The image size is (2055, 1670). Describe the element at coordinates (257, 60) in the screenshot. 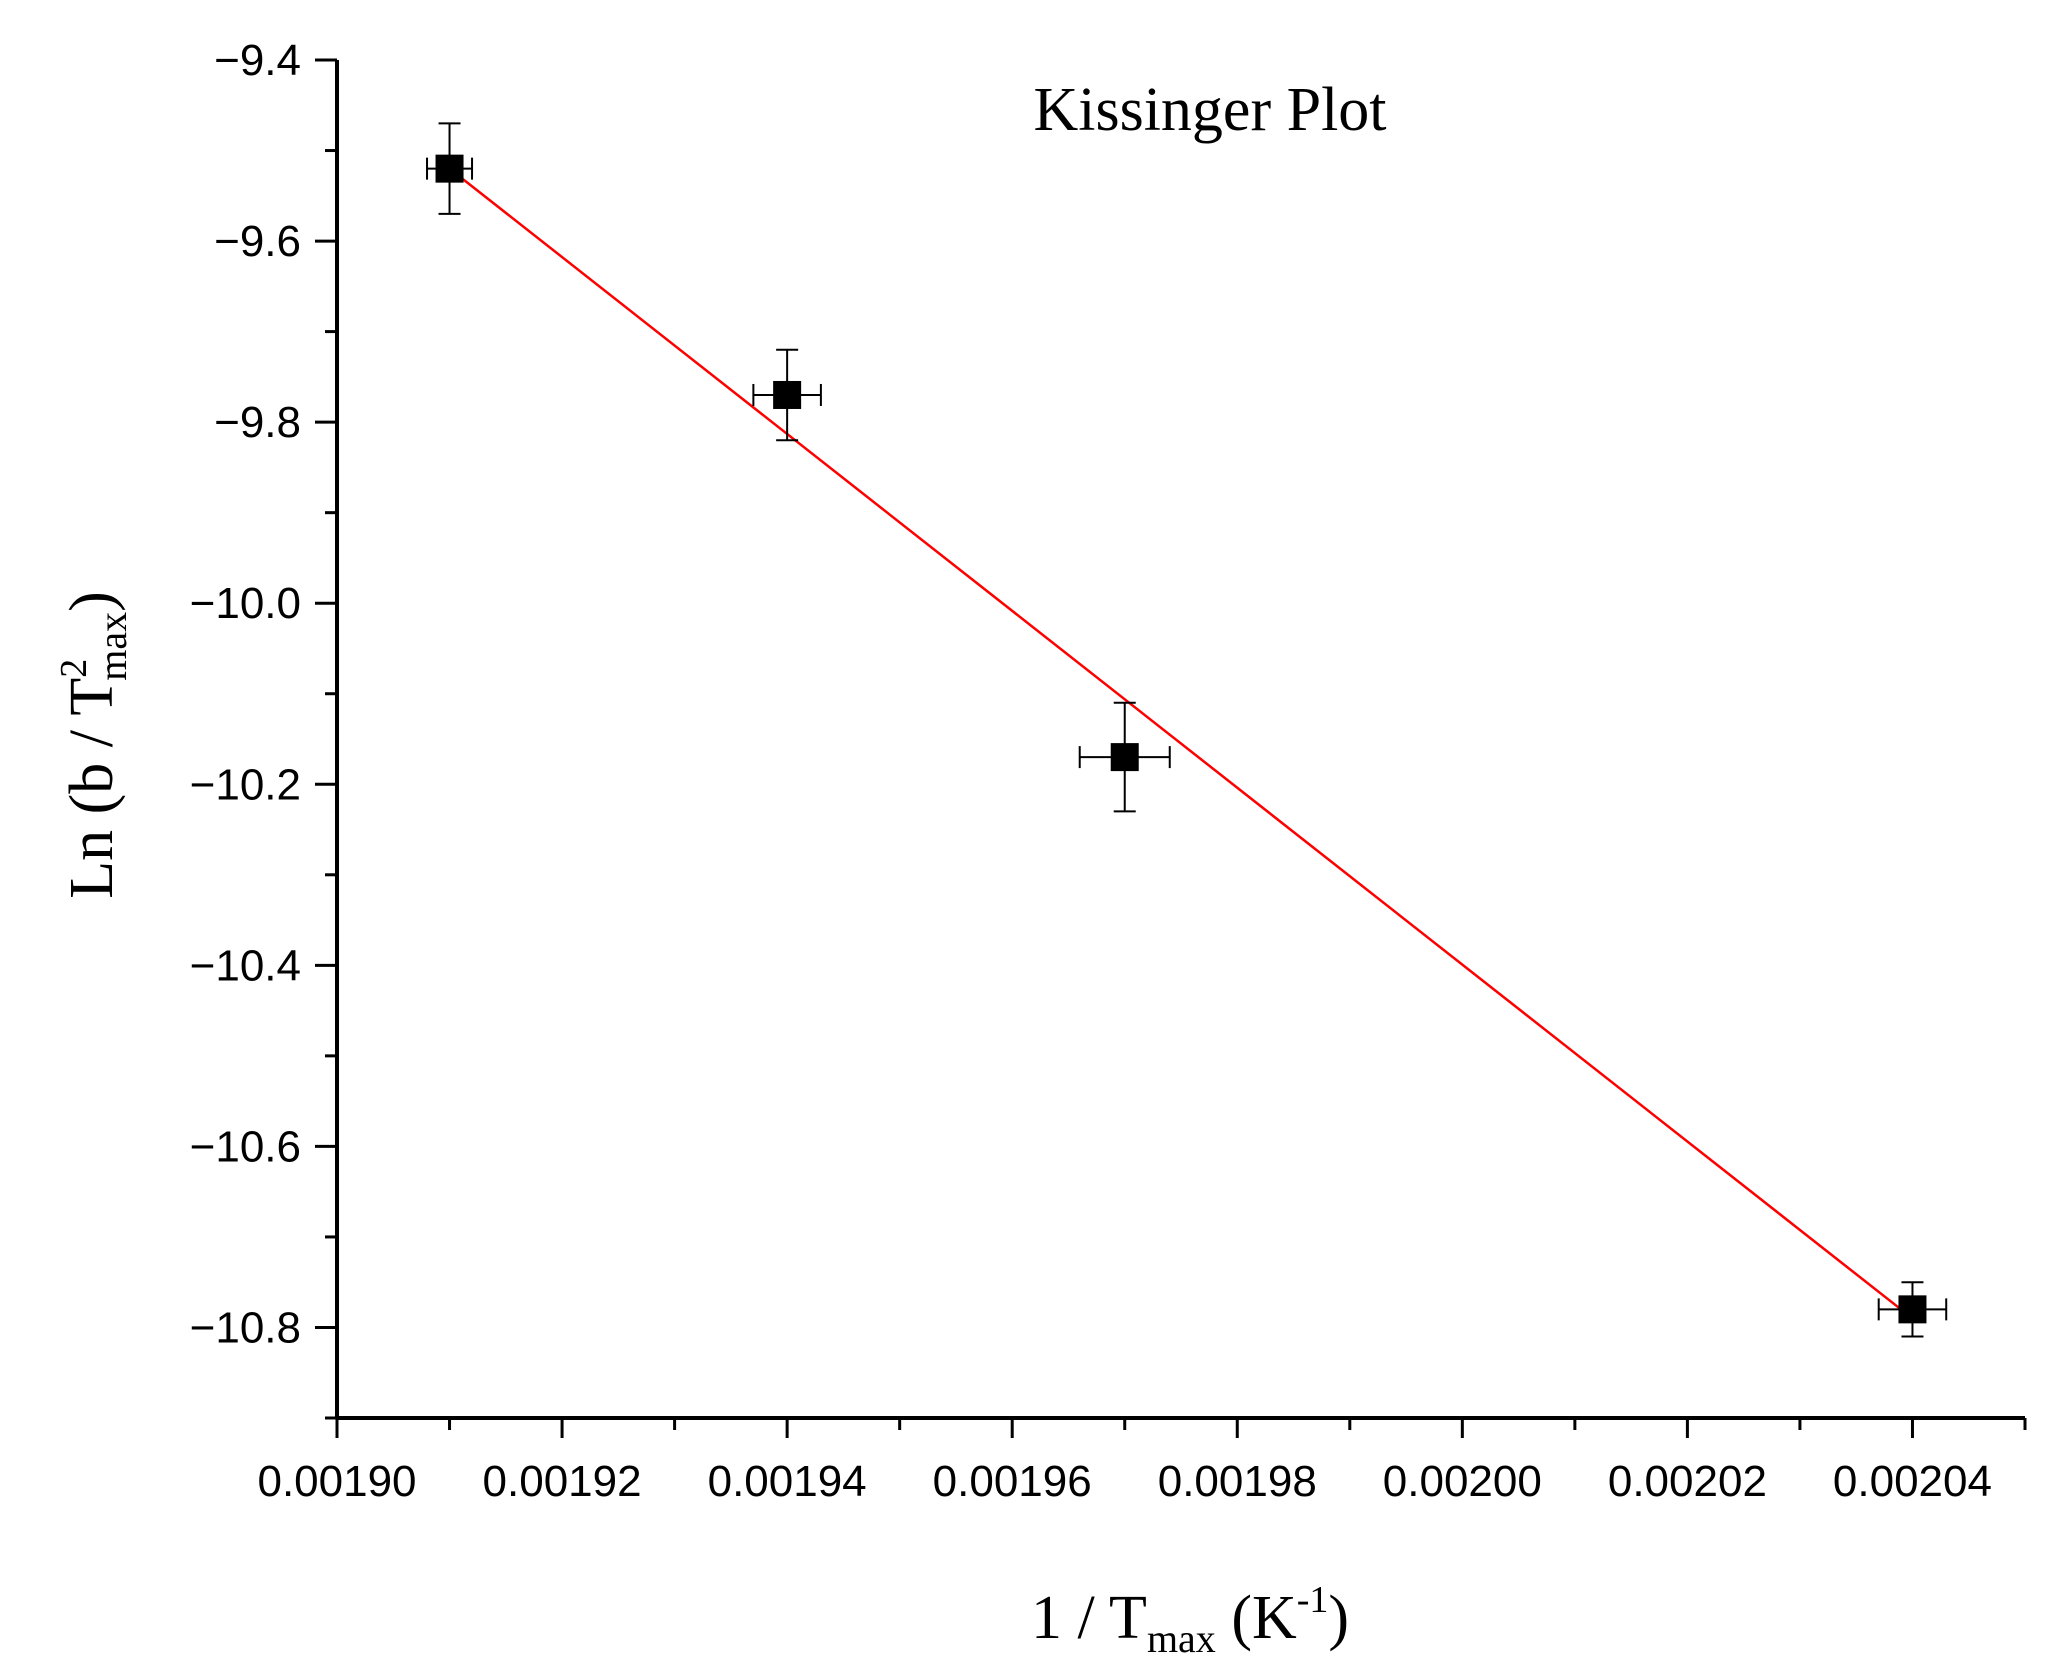

I see `y-tick-label: −9.4` at that location.